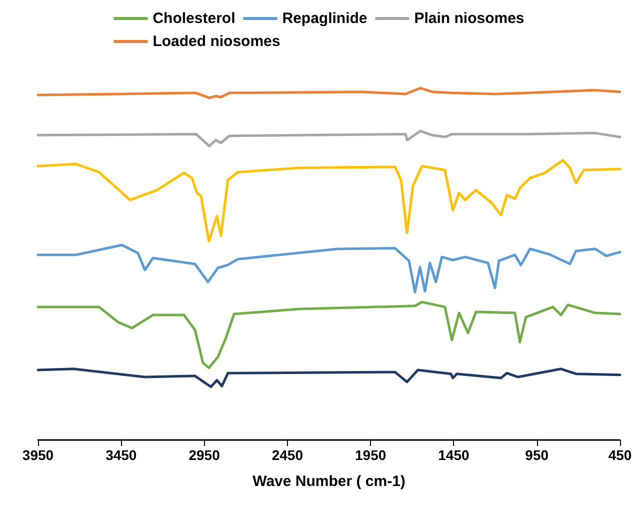 Image resolution: width=638 pixels, height=505 pixels. Describe the element at coordinates (469, 18) in the screenshot. I see `legend-label: Plain niosomes` at that location.